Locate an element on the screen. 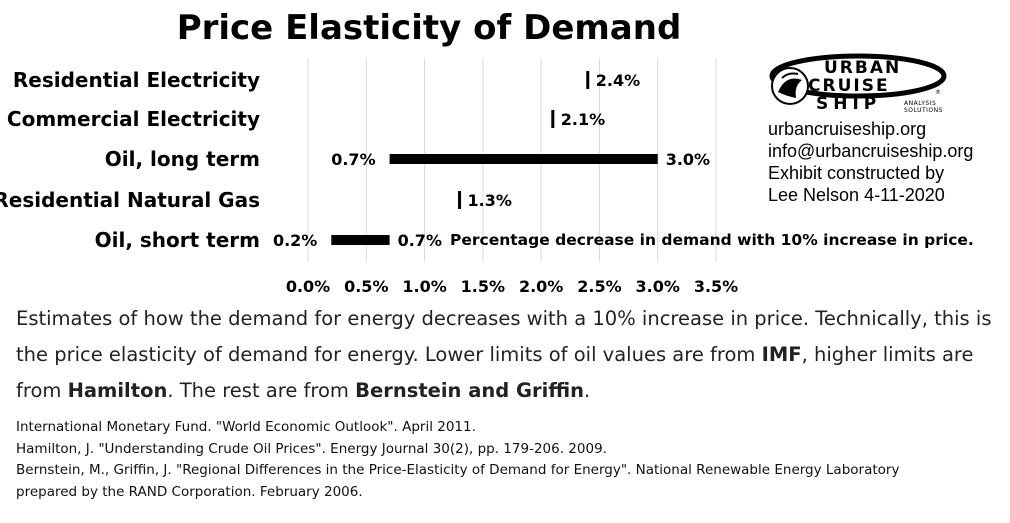 This screenshot has width=1010, height=523. credit-author: Lee Nelson 4-11-2020 is located at coordinates (856, 195).